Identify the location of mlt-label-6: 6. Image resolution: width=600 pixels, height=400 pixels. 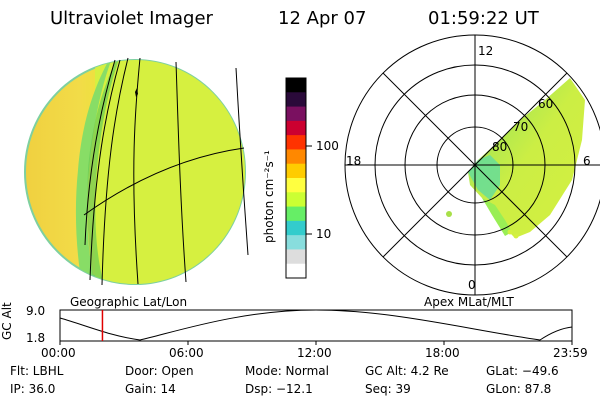
(587, 161).